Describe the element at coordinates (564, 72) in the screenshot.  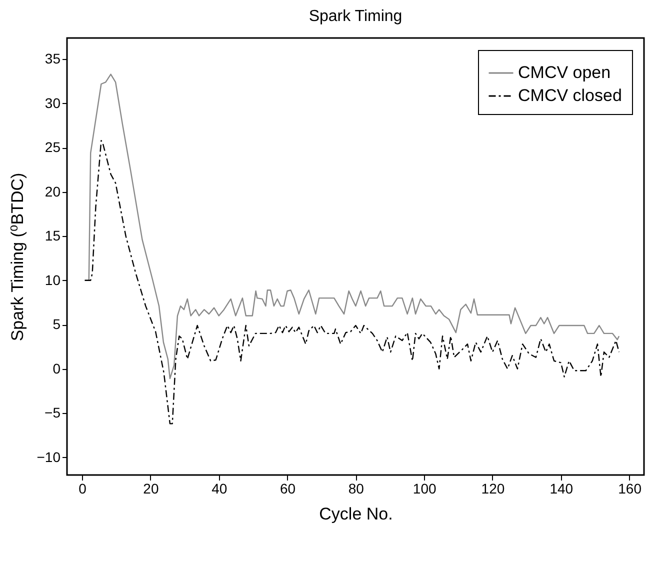
I see `legend-label: CMCV open` at that location.